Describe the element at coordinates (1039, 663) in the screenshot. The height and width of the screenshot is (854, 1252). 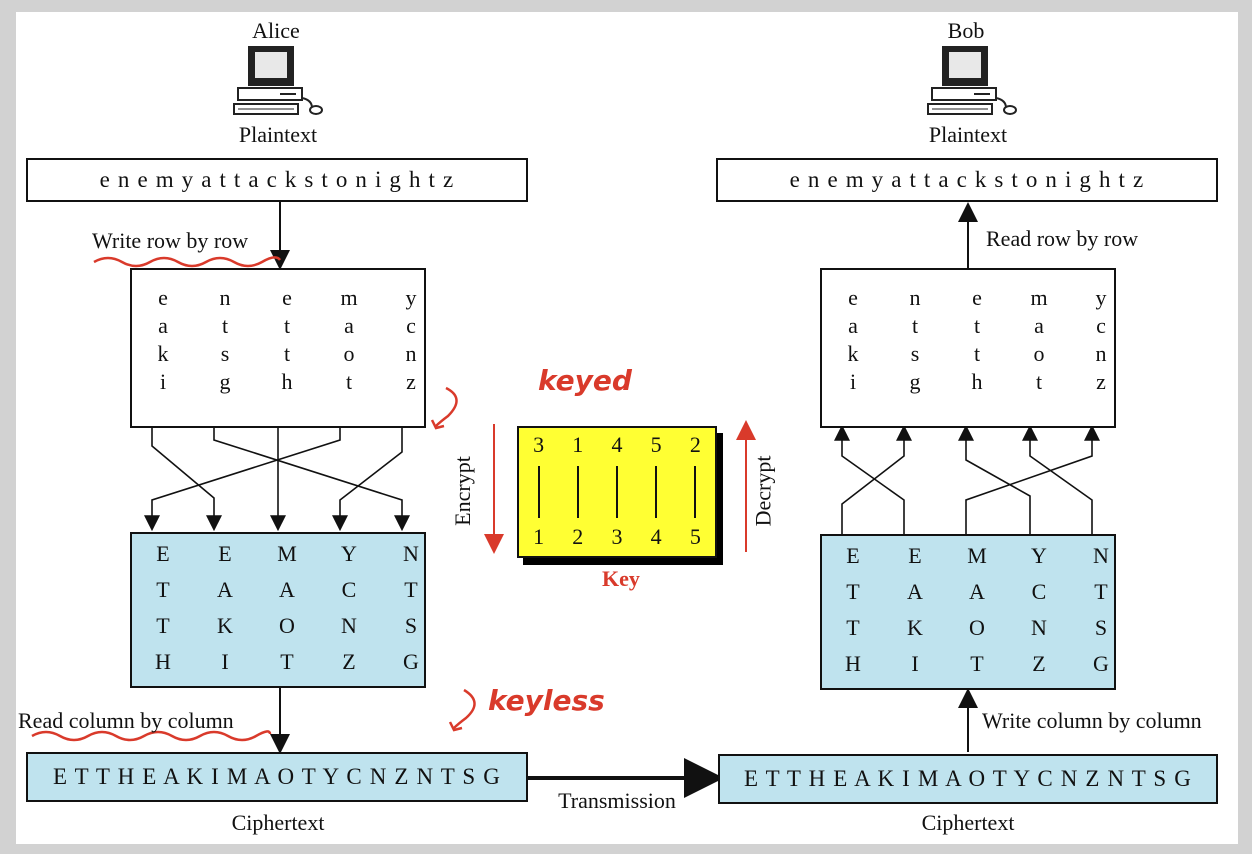
I see `grid-cell: Z` at that location.